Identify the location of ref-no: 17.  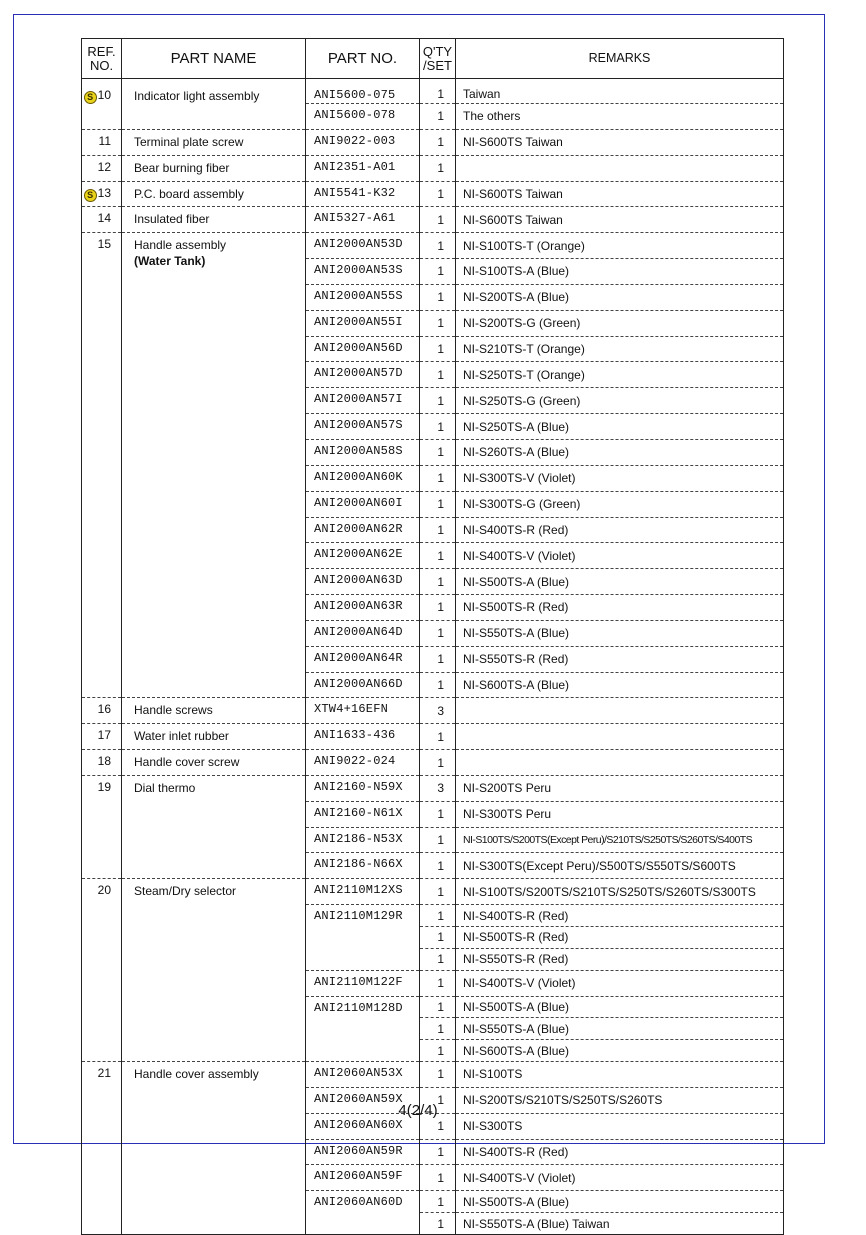
(104, 735).